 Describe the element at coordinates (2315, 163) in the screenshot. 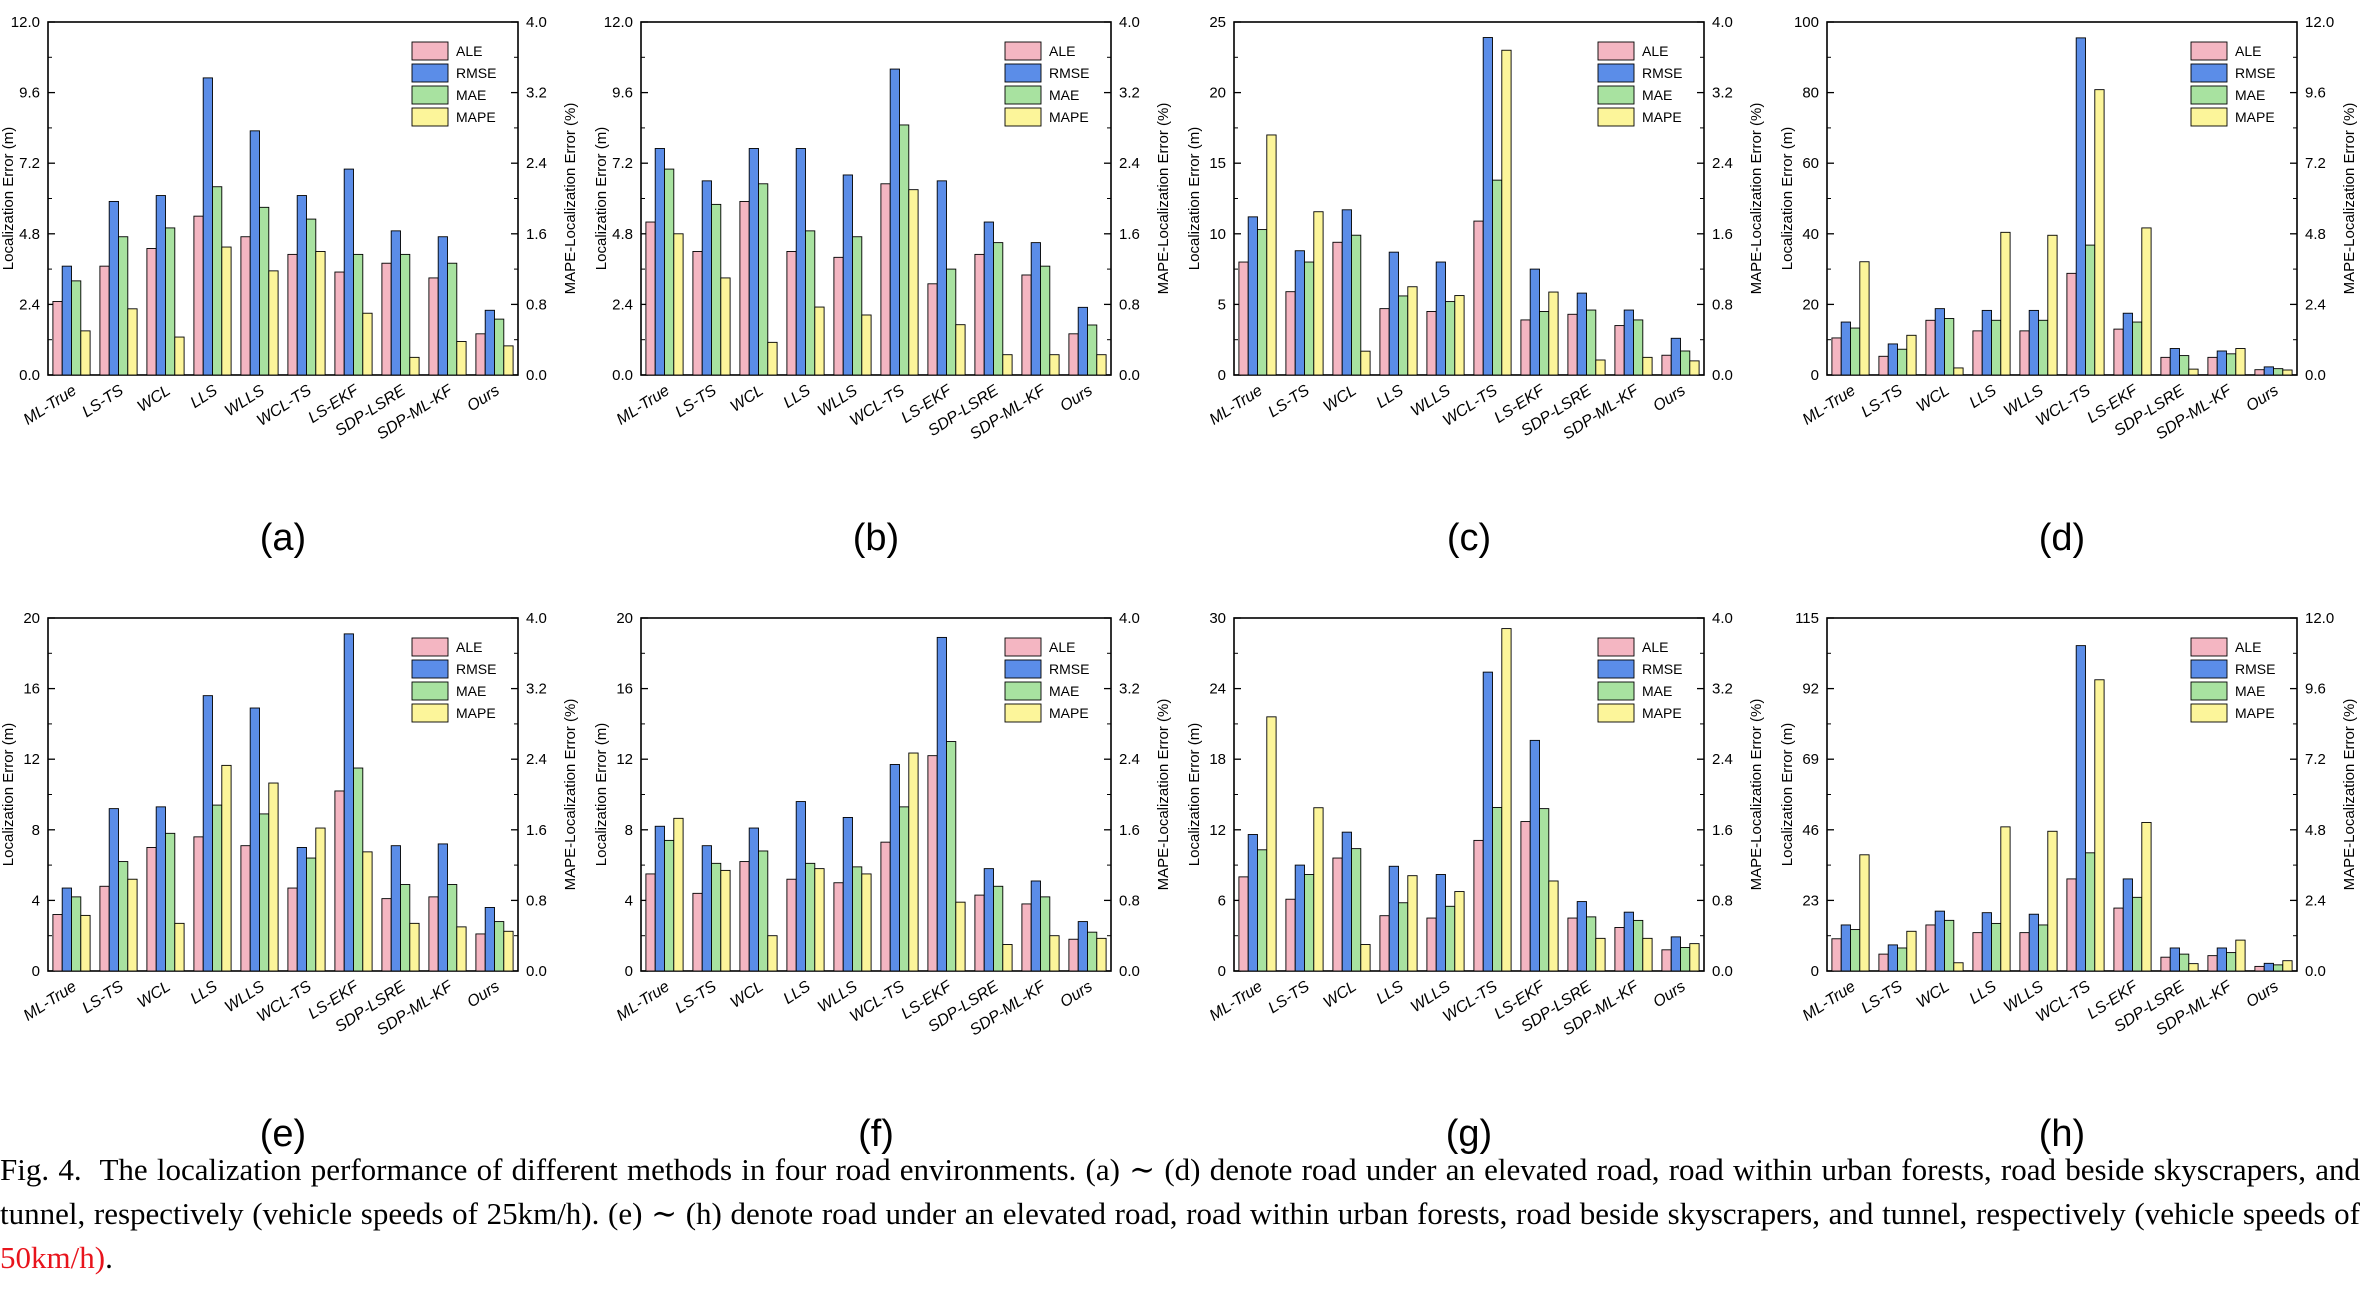

I see `y2-tick-label: 7.2` at that location.